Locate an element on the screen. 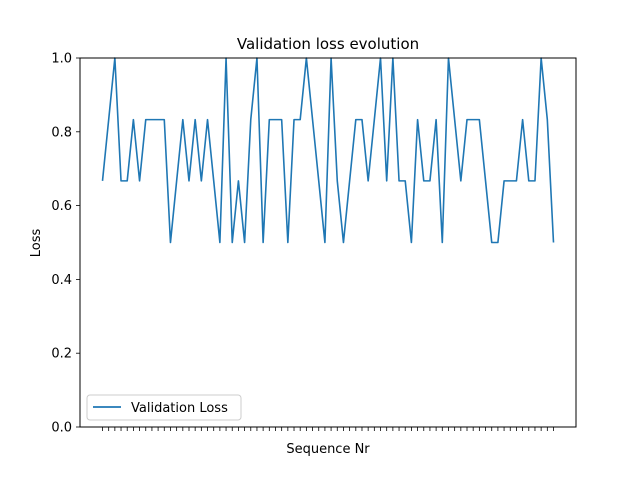  x-axis-ticks is located at coordinates (328, 429).